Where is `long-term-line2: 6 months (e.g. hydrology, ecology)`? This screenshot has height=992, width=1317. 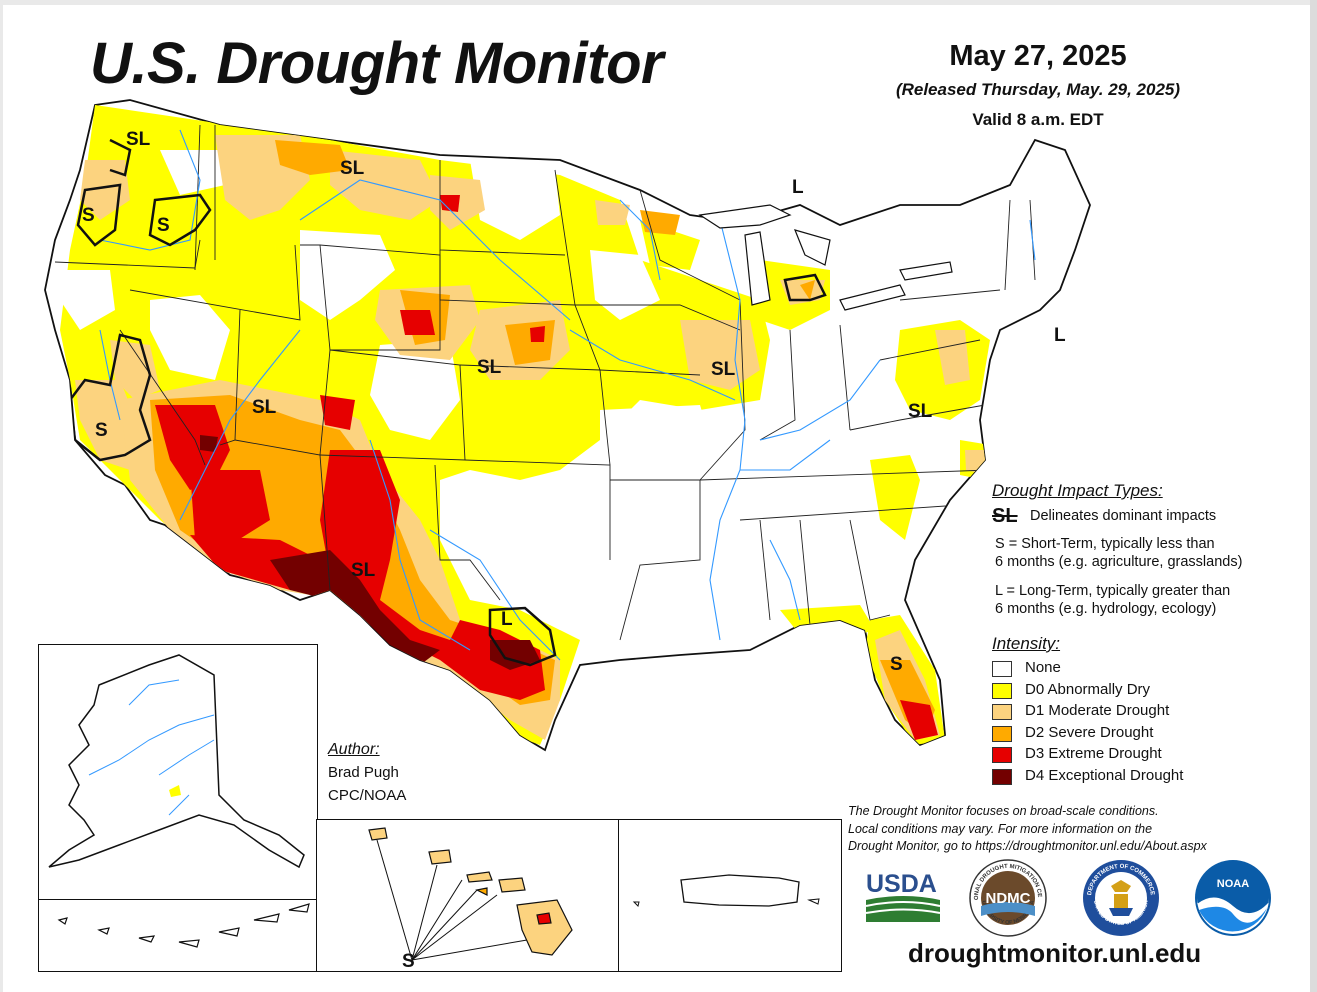 long-term-line2: 6 months (e.g. hydrology, ecology) is located at coordinates (1106, 609).